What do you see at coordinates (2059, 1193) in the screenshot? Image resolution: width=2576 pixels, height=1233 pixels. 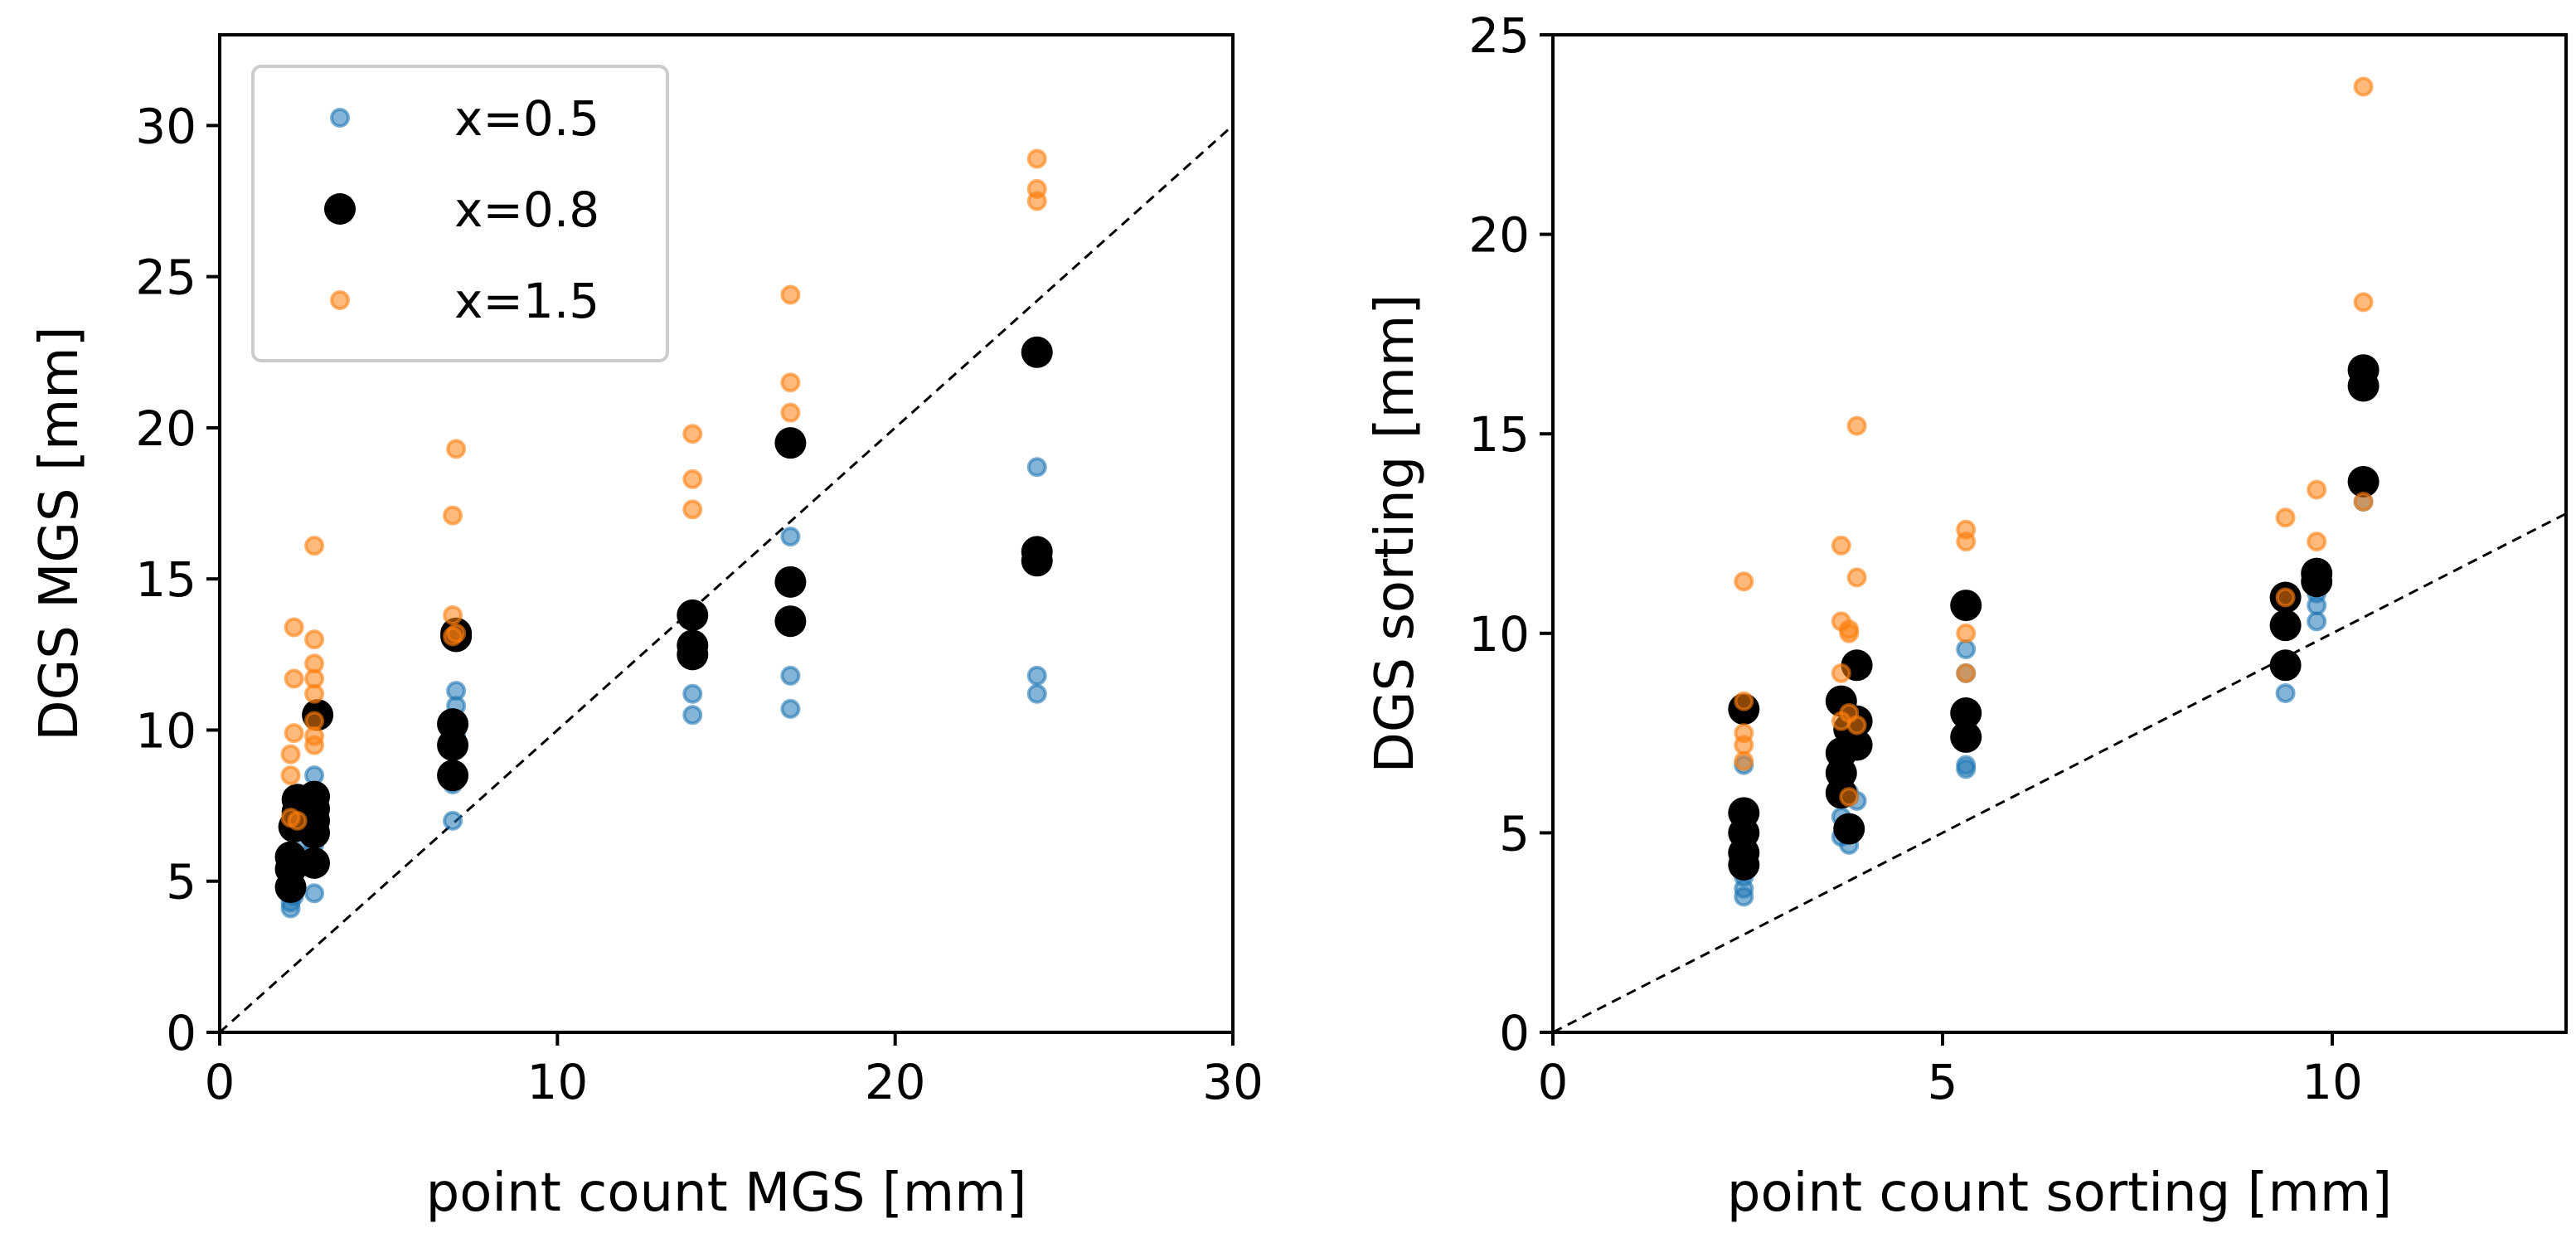 I see `x-axis-title: point count sorting [mm]` at bounding box center [2059, 1193].